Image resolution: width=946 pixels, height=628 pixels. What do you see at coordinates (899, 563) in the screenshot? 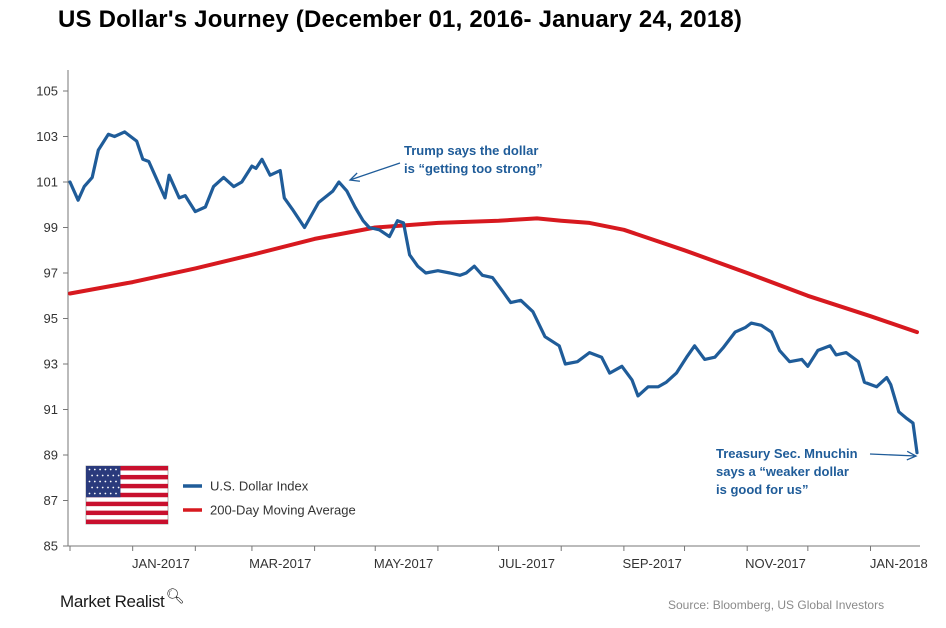
I see `x-tick-label: JAN-2018` at bounding box center [899, 563].